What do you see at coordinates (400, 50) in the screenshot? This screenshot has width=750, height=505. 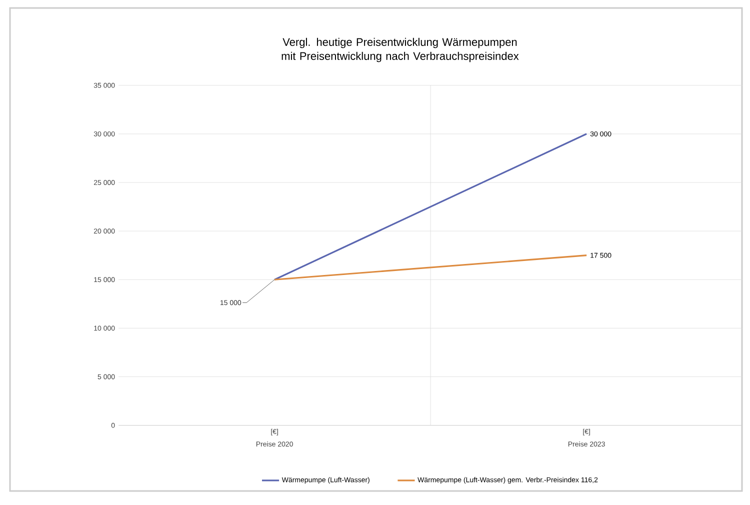 I see `chart-title: Vergl. heutige Preisentwicklung Wärmepumpen mit Preisentwicklung nach Verbrauchspreisindex` at bounding box center [400, 50].